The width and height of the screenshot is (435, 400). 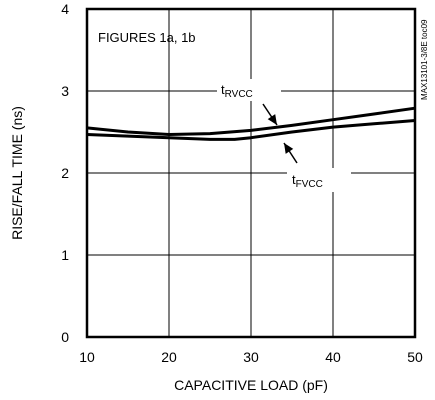 I want to click on y-tick-label: 3, so click(x=65, y=91).